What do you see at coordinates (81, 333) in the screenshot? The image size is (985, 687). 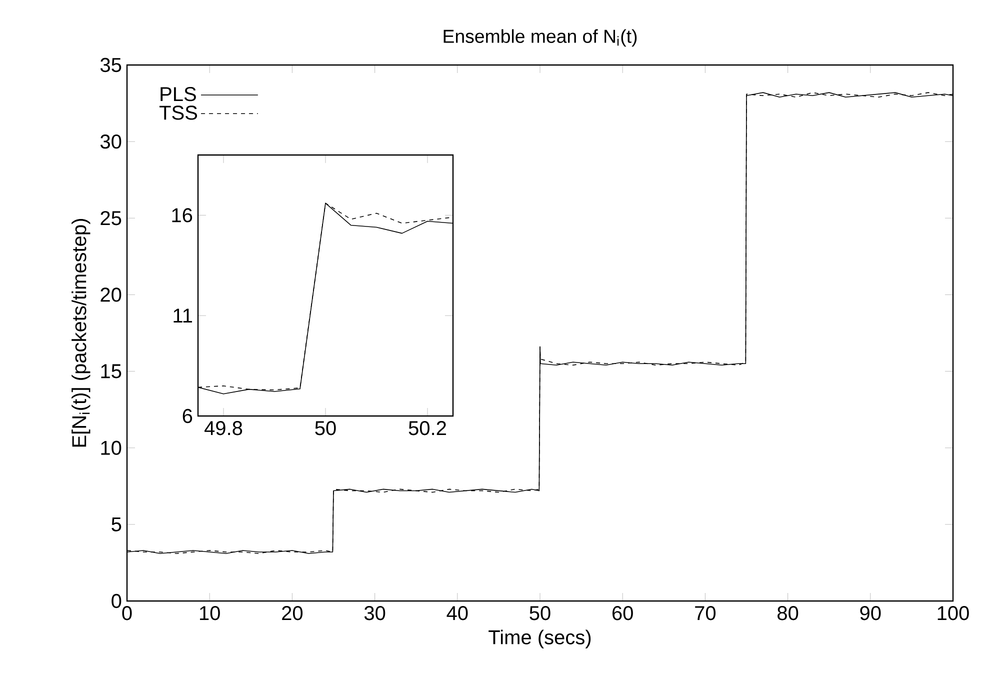 I see `y-axis-title: E[N$_{i}$(t)] (packets/timestep)` at bounding box center [81, 333].